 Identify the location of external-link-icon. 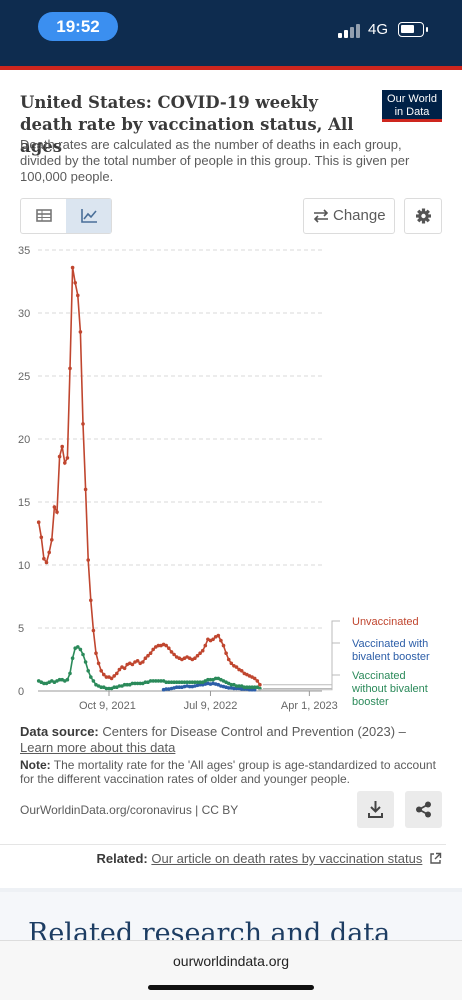
(436, 858).